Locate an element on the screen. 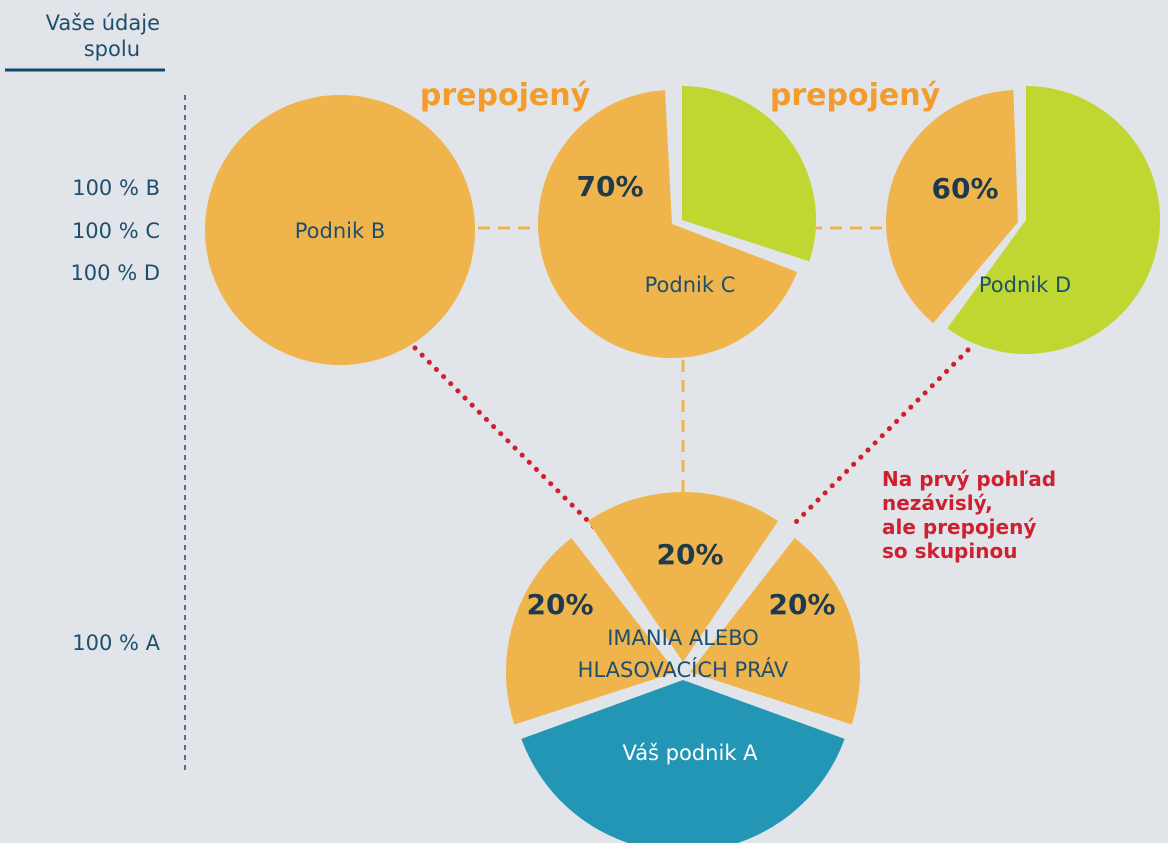  note-line: ale prepojený is located at coordinates (959, 527).